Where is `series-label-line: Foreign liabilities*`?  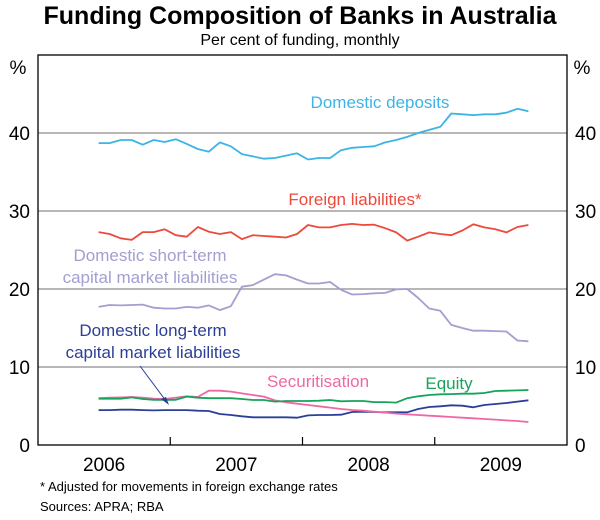 series-label-line: Foreign liabilities* is located at coordinates (355, 199).